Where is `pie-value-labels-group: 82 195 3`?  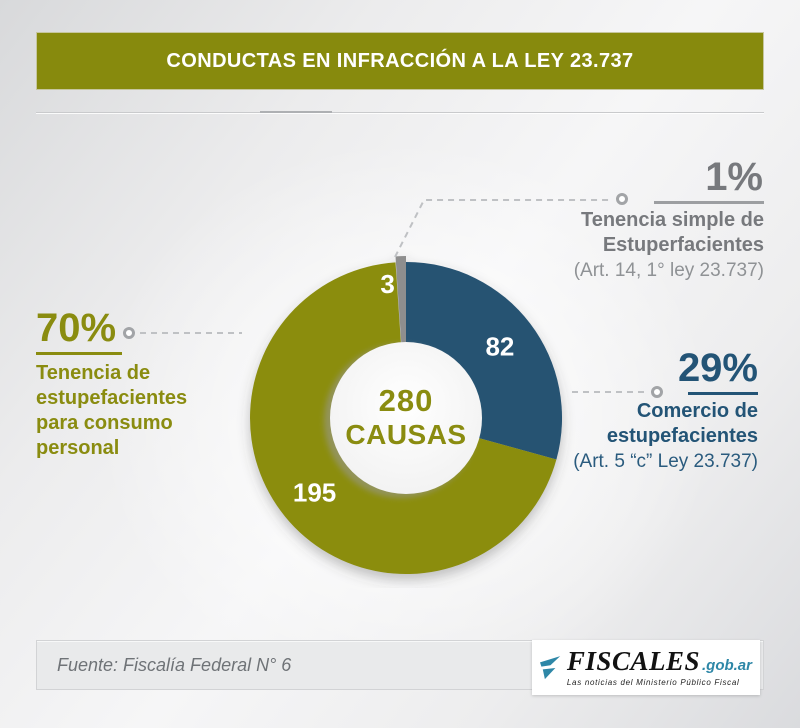 pie-value-labels-group: 82 195 3 is located at coordinates (403, 388).